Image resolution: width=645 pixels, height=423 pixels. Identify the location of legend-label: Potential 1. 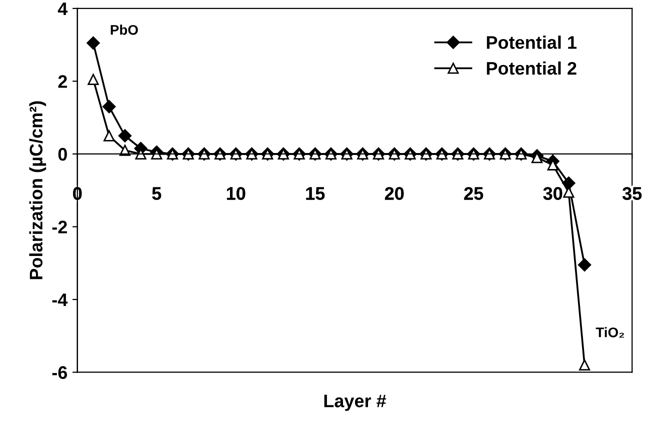
(531, 42).